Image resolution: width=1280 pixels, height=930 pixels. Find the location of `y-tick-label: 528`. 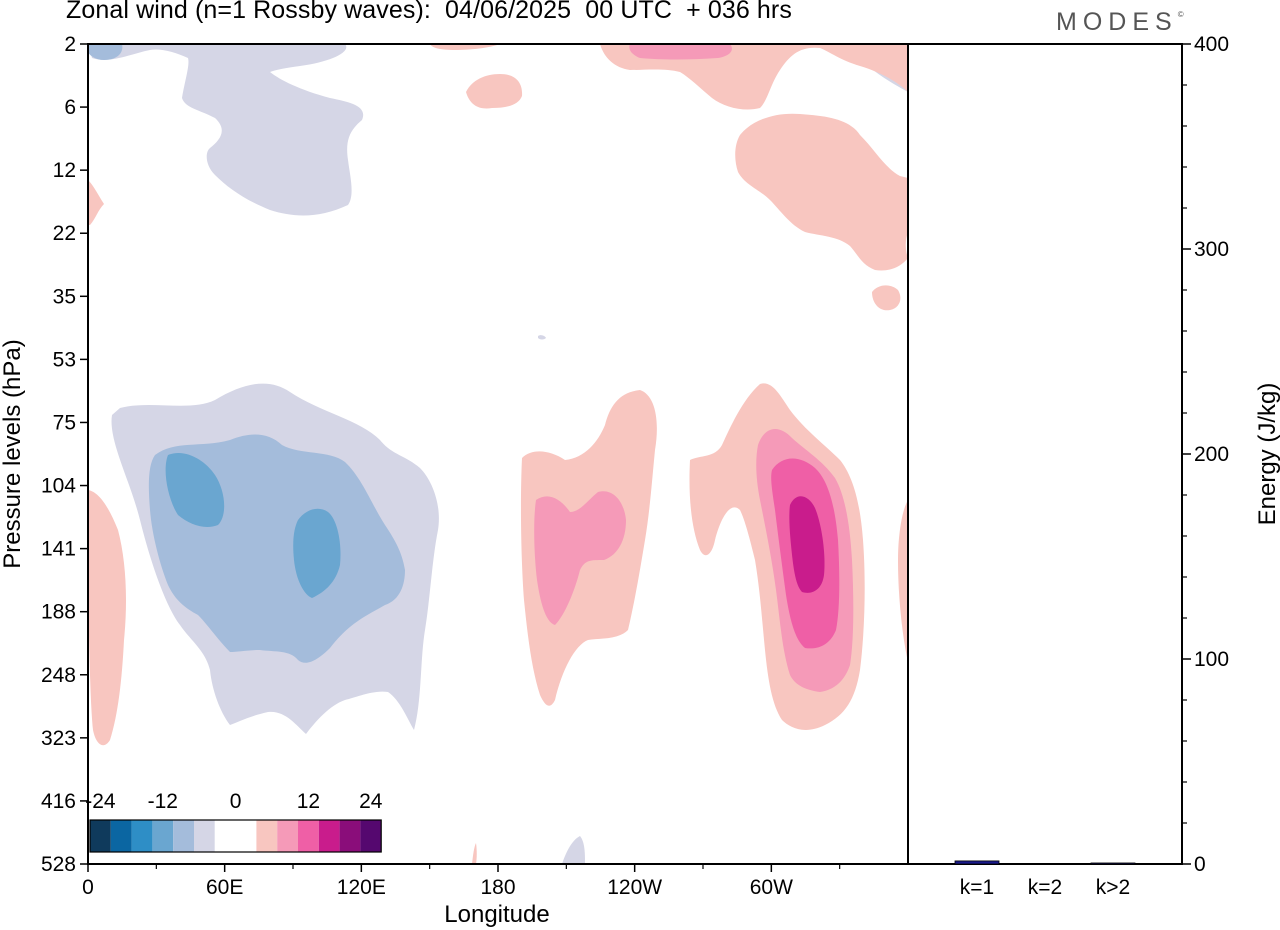

y-tick-label: 528 is located at coordinates (58, 864).